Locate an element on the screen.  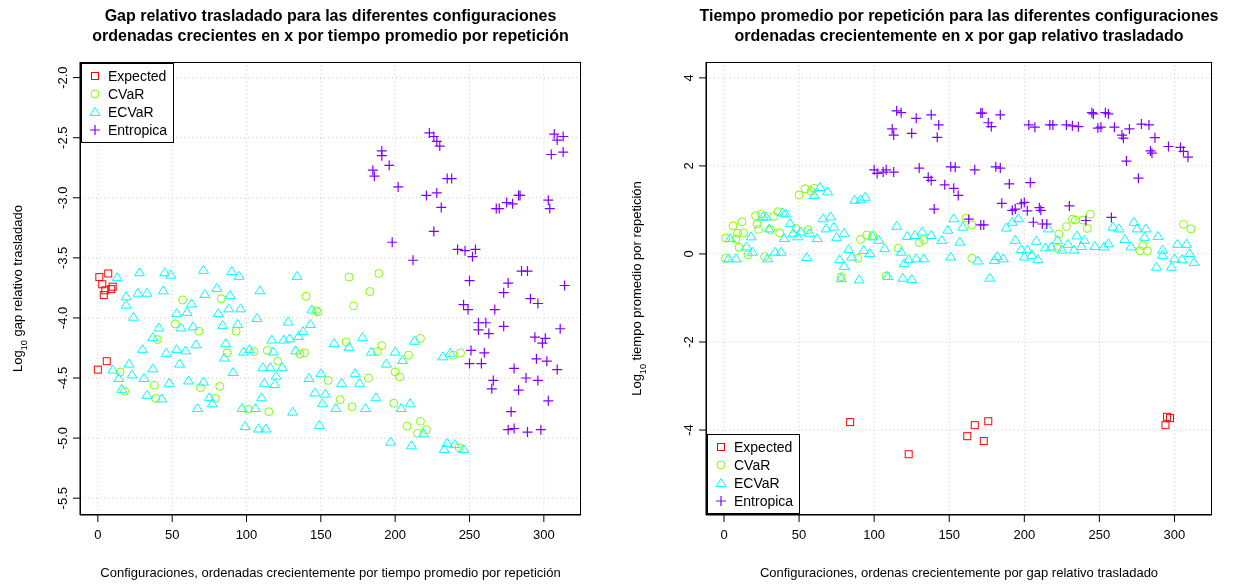
x-tick-label: 0 is located at coordinates (98, 535).